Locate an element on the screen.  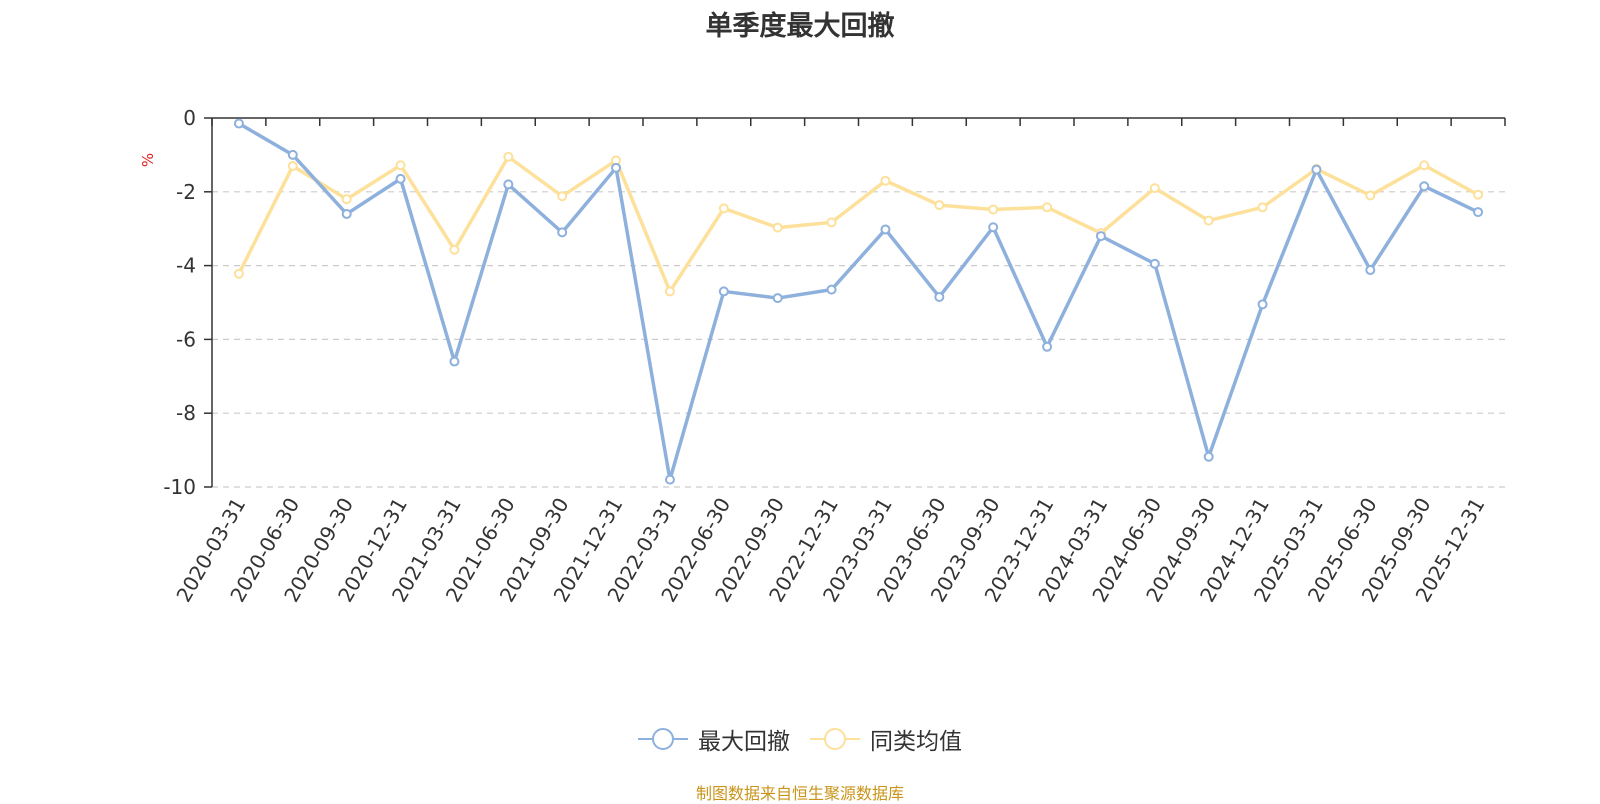
y-tick-label: -2 is located at coordinates (186, 192).